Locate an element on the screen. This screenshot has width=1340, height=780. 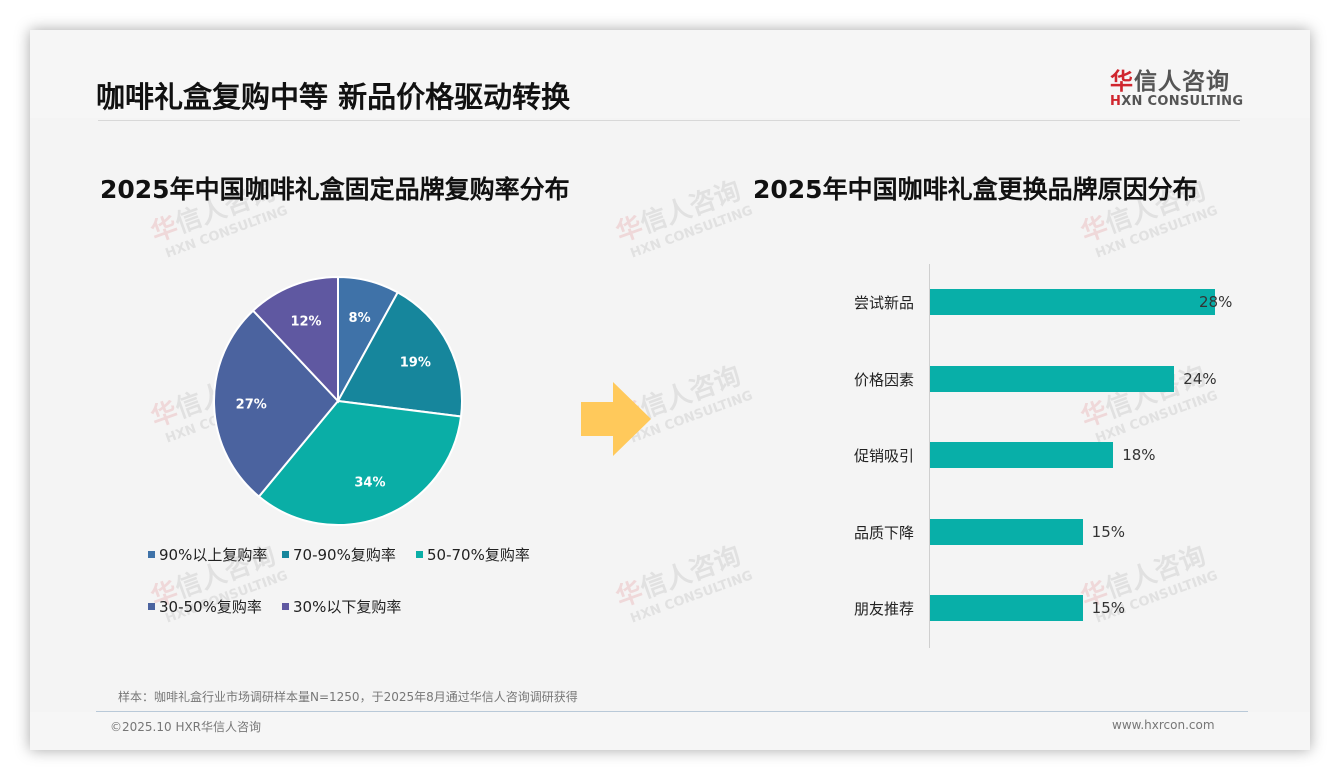
pie-chart-svg: 8% 19% 34% 27% 12% is located at coordinates (338, 400).